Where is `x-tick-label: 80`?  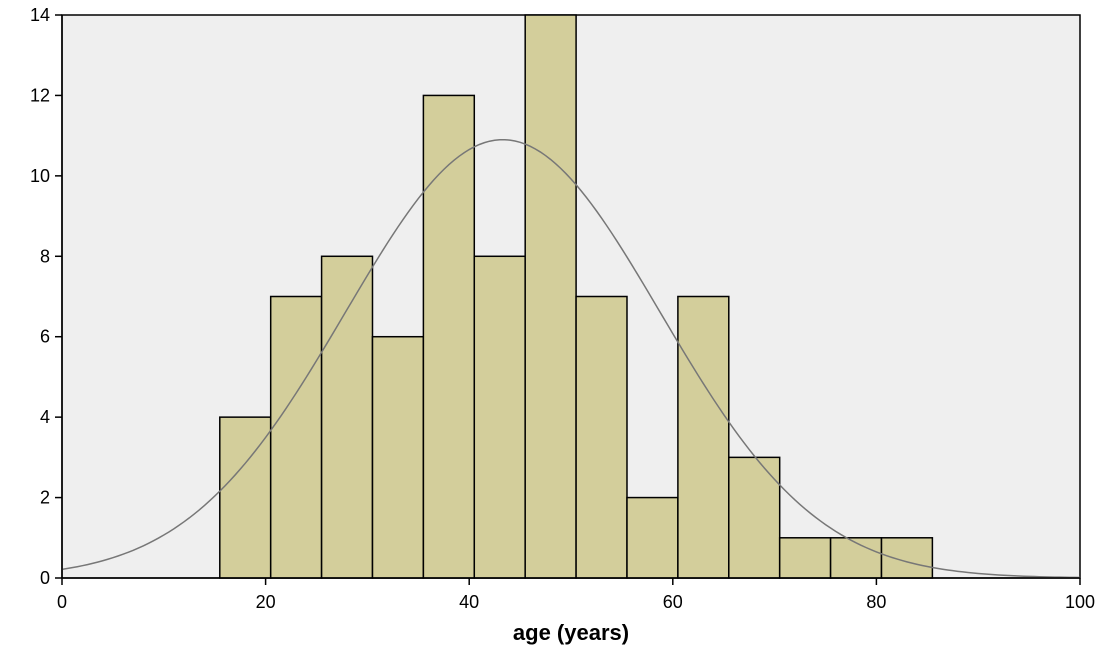 x-tick-label: 80 is located at coordinates (876, 602).